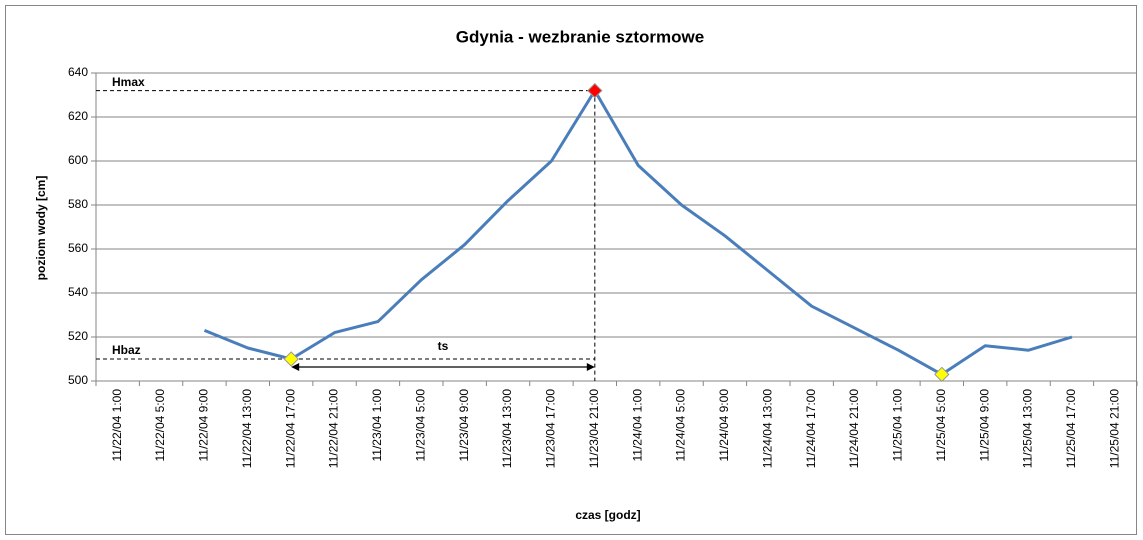 This screenshot has height=540, width=1143. What do you see at coordinates (637, 425) in the screenshot?
I see `x-tick-label: 11/24/04 1:00` at bounding box center [637, 425].